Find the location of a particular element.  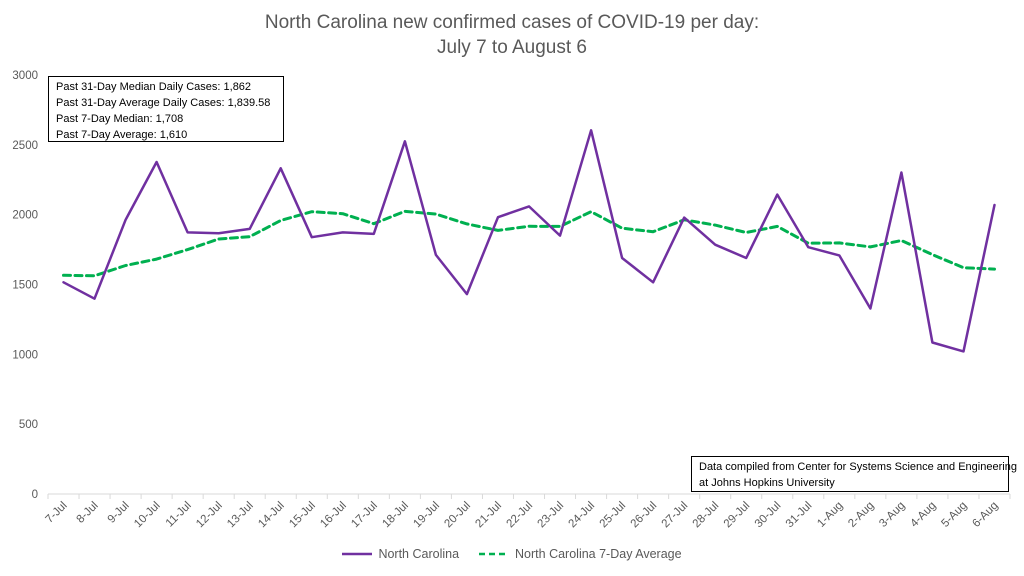

x-tick-label: 4-Aug is located at coordinates (923, 515).